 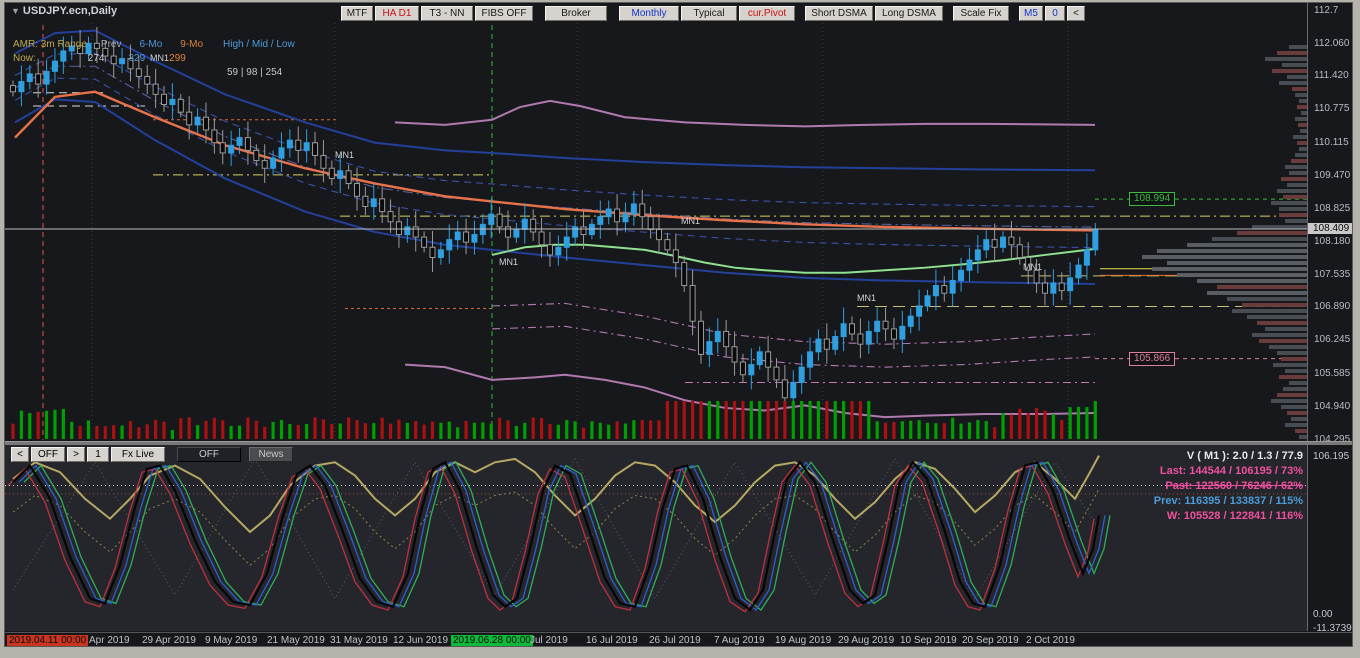 I want to click on price-tick: 104.940, so click(x=1332, y=406).